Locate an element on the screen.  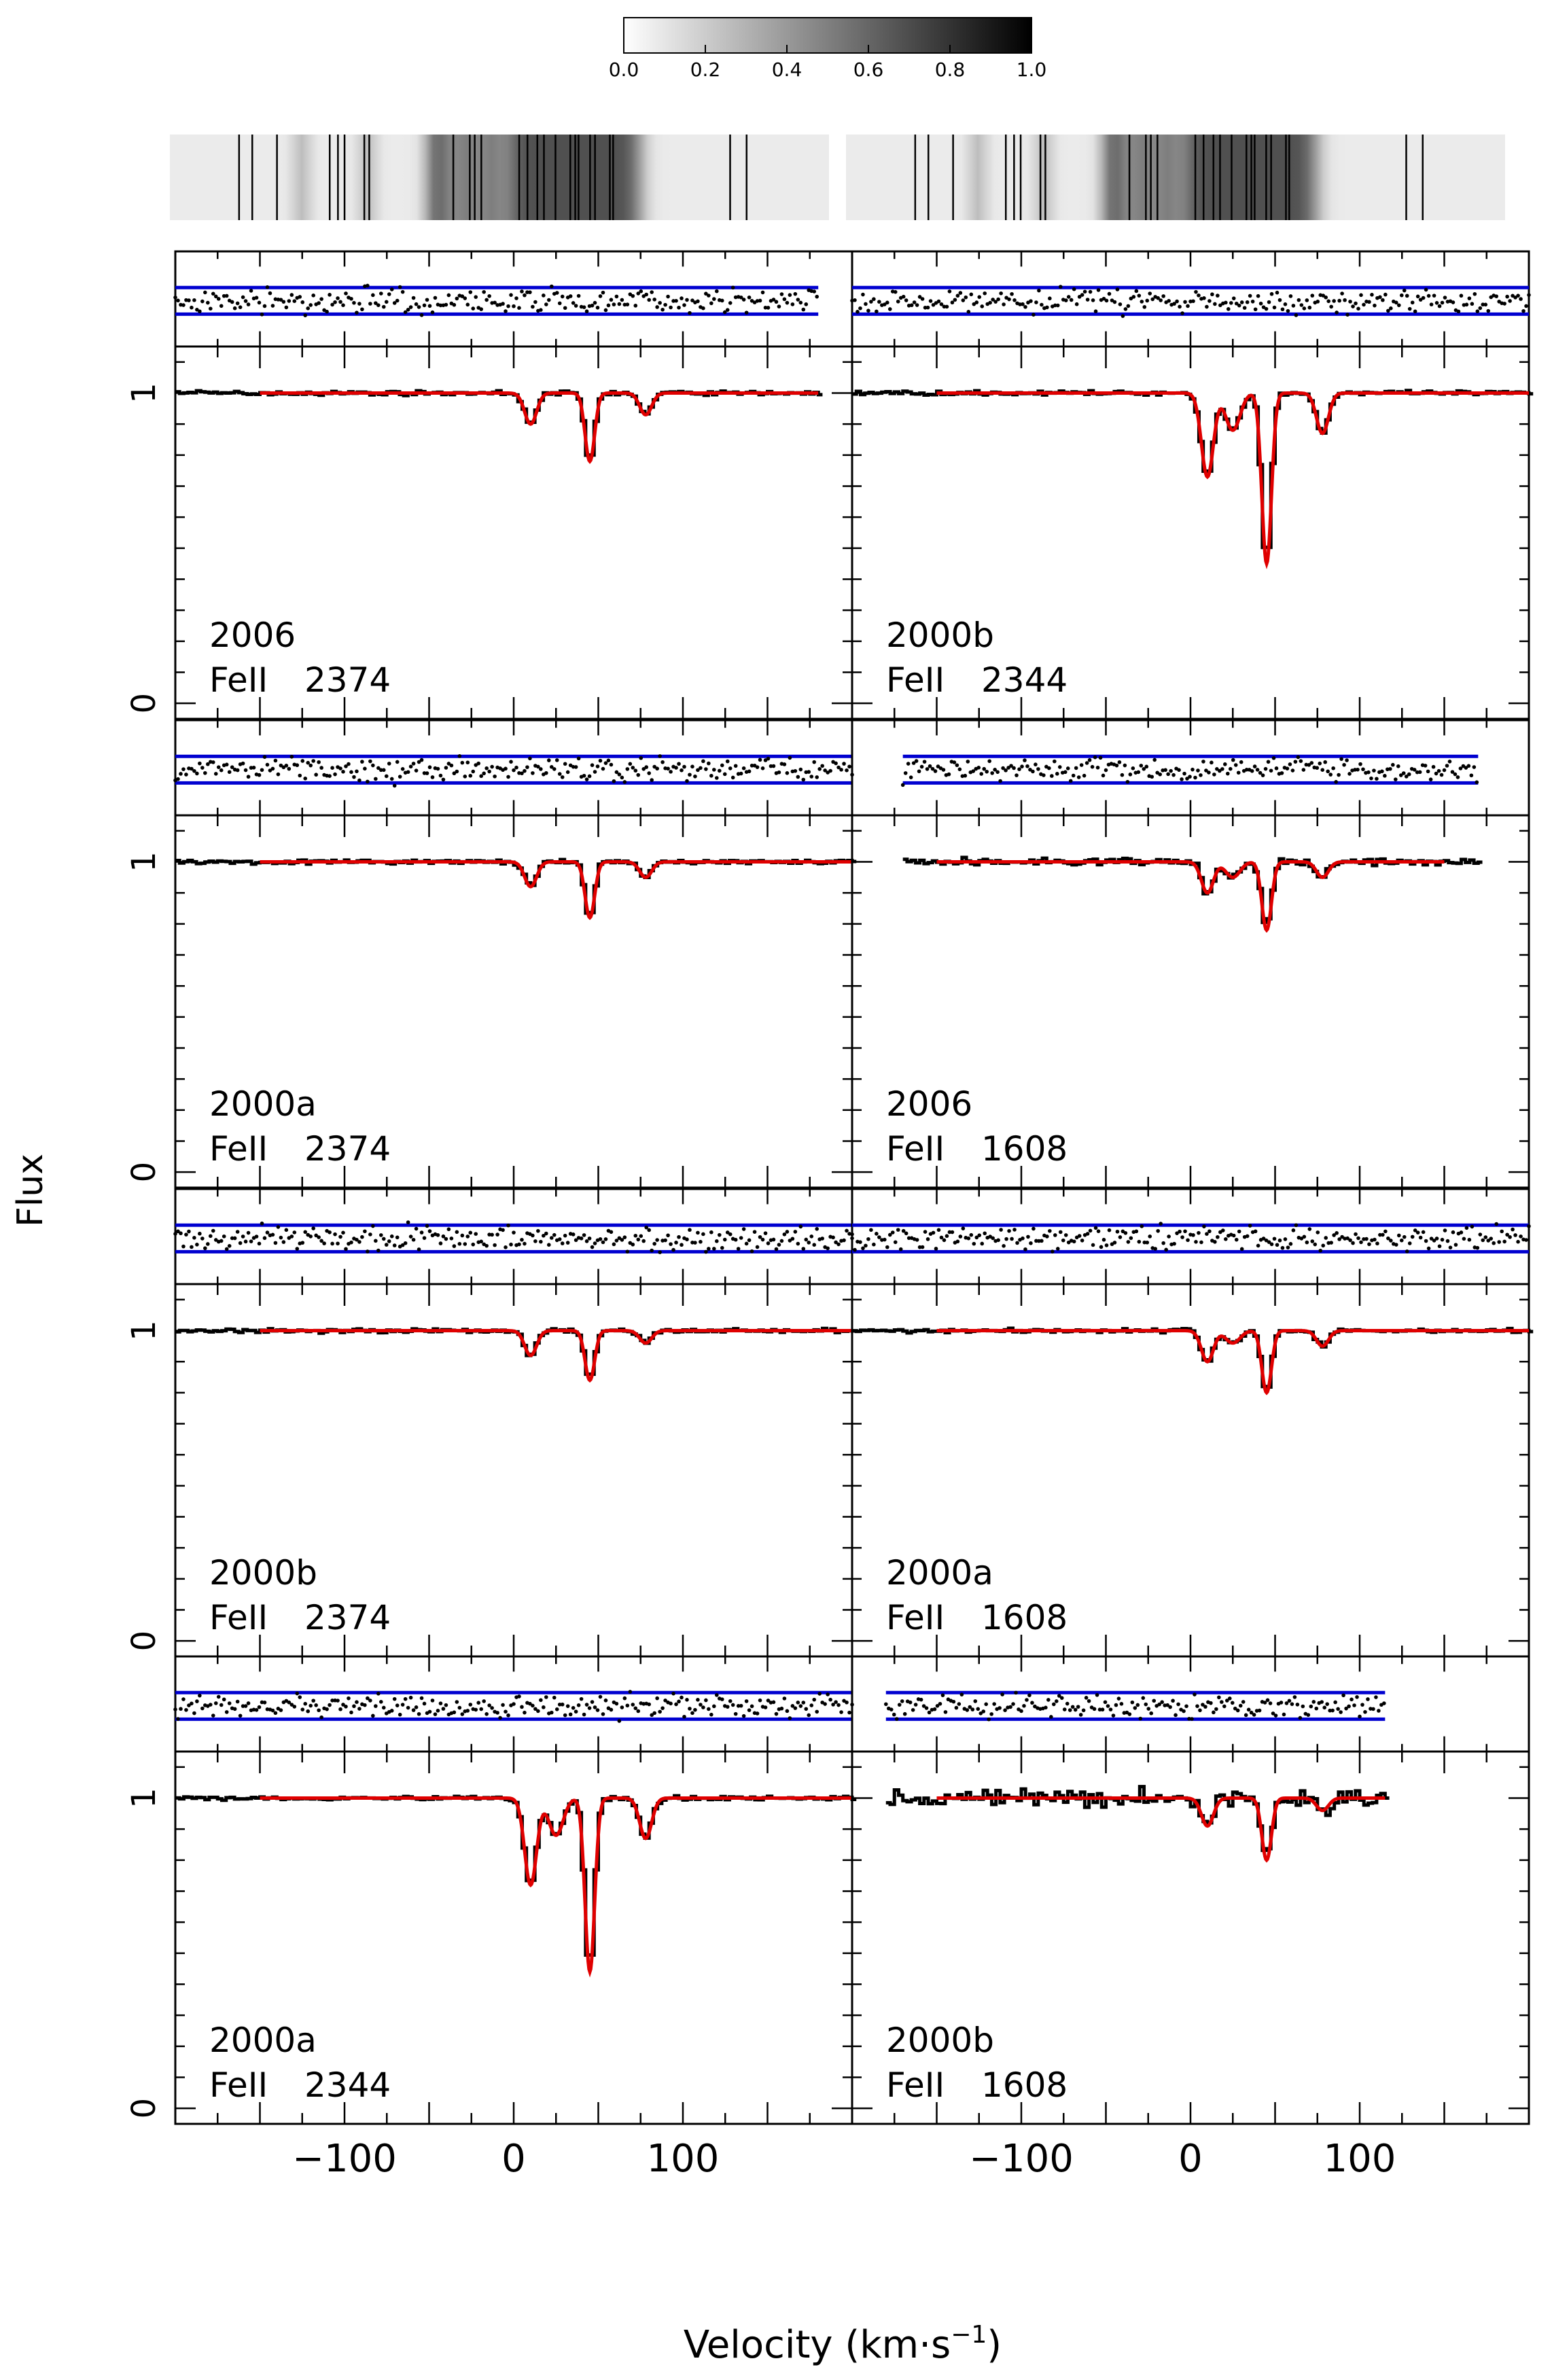
spectrum-data is located at coordinates (1193, 1358).